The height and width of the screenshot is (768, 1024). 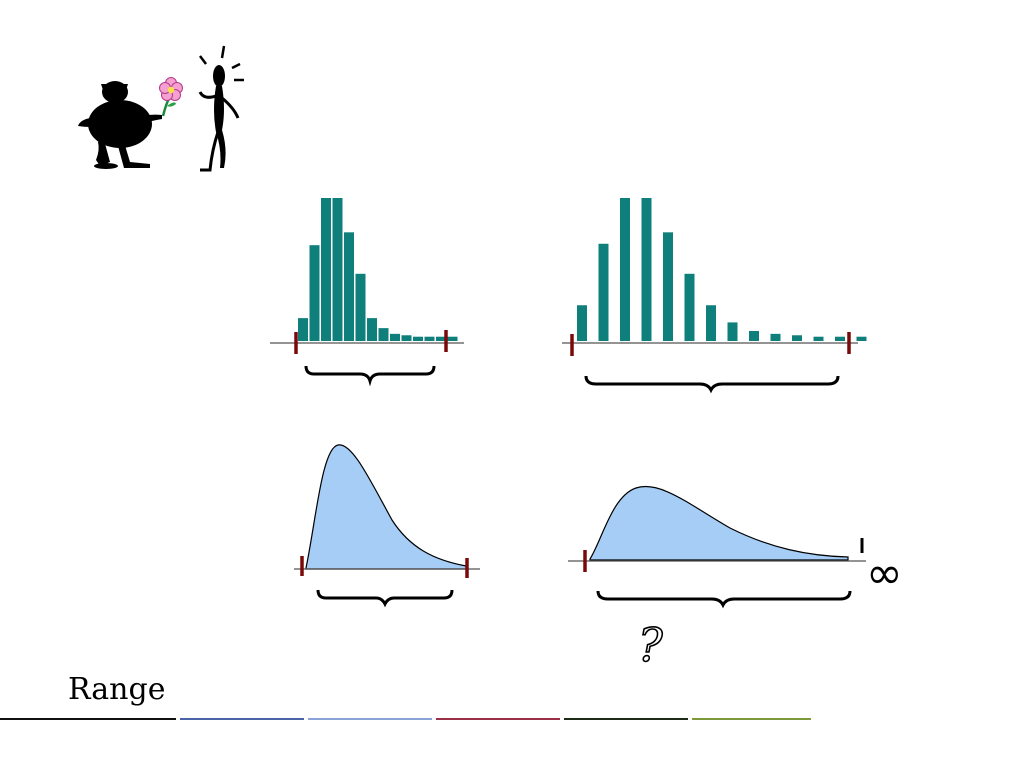 What do you see at coordinates (724, 599) in the screenshot?
I see `wide-continuous-range-brace` at bounding box center [724, 599].